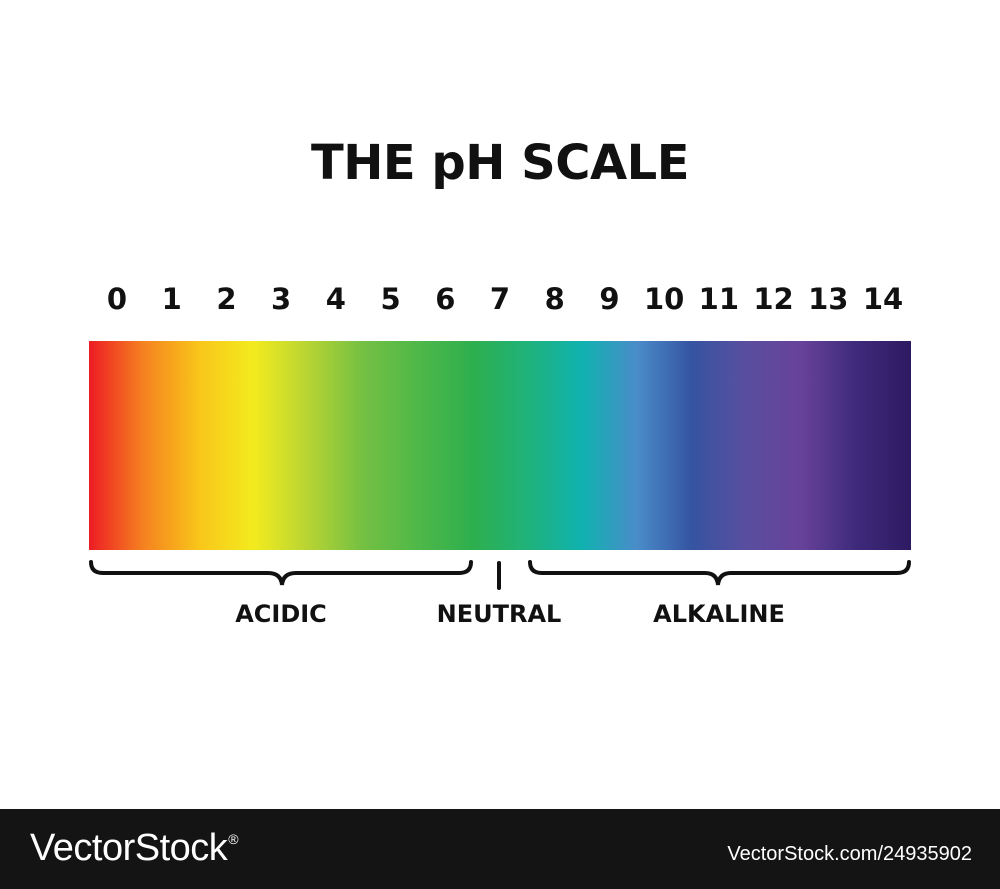 Image resolution: width=1000 pixels, height=889 pixels. I want to click on tick-label: 5, so click(390, 299).